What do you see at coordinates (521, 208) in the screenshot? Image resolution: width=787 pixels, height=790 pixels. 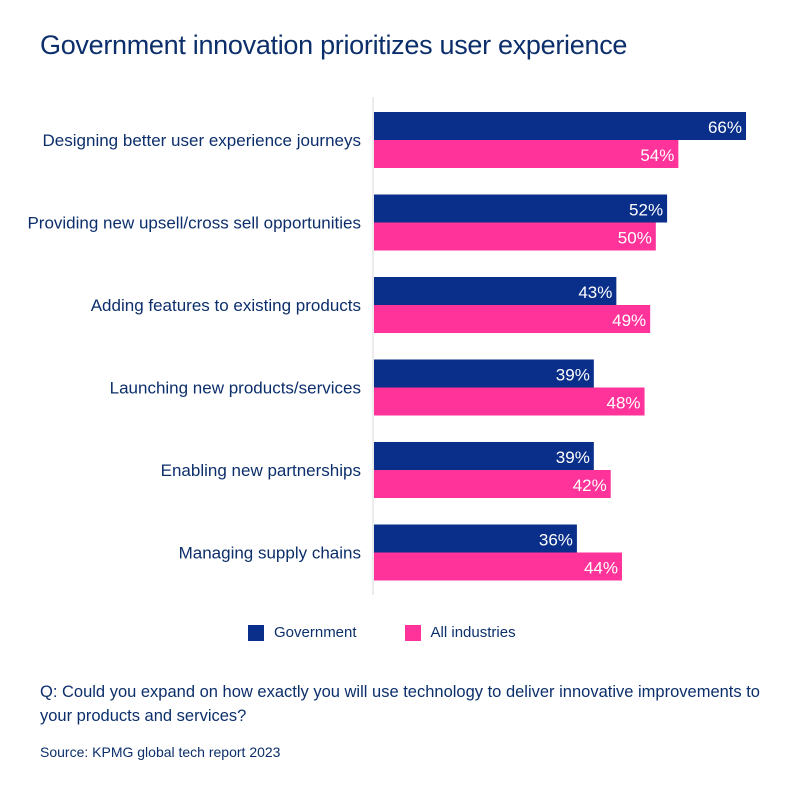 I see `bar-government-providing-new-upsell-cross-sell-opportunities` at bounding box center [521, 208].